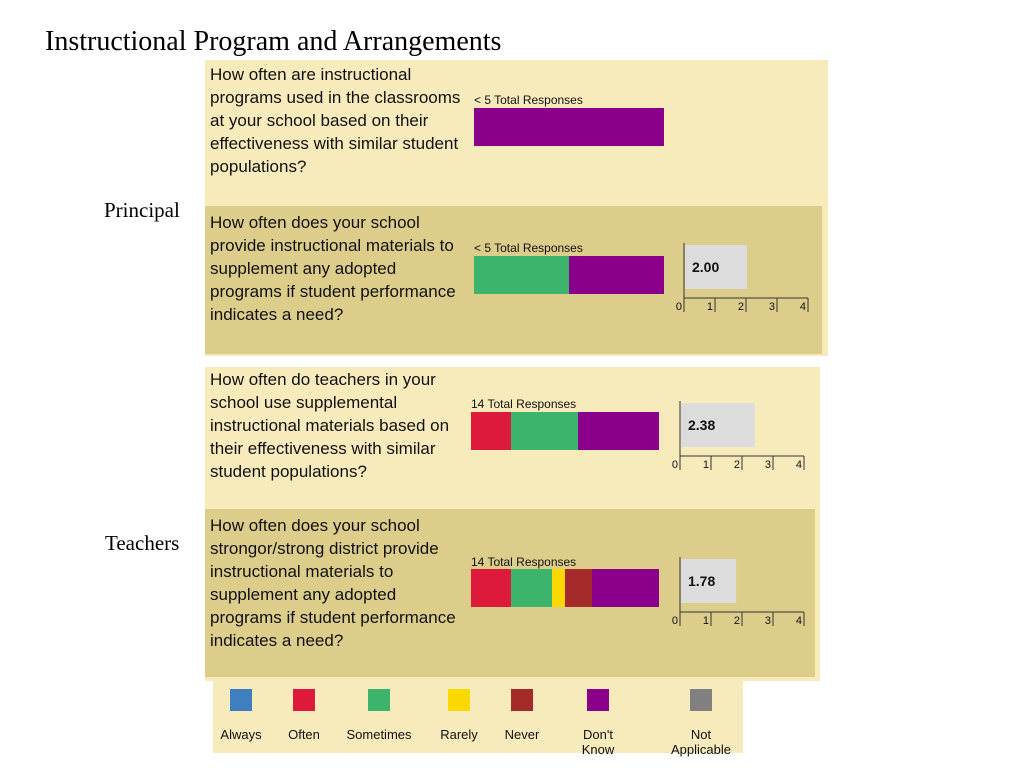  What do you see at coordinates (522, 734) in the screenshot?
I see `legend-label: Never` at bounding box center [522, 734].